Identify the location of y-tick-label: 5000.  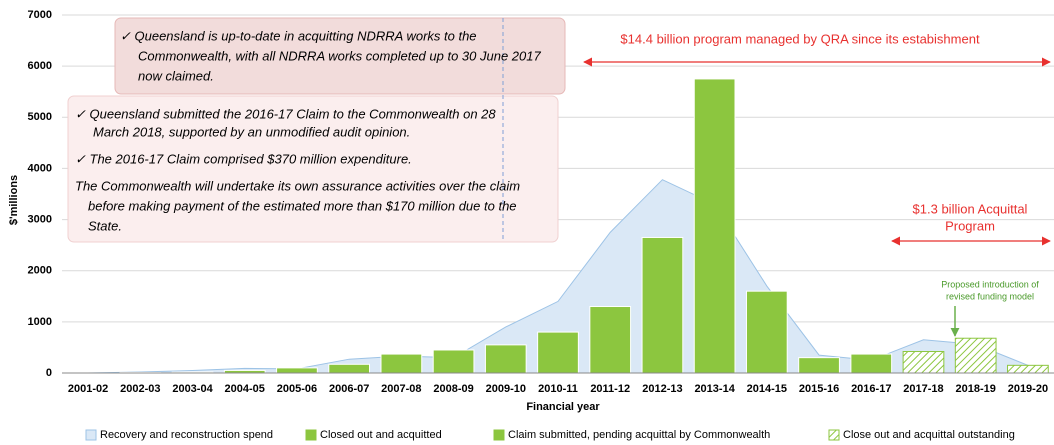
(40, 117).